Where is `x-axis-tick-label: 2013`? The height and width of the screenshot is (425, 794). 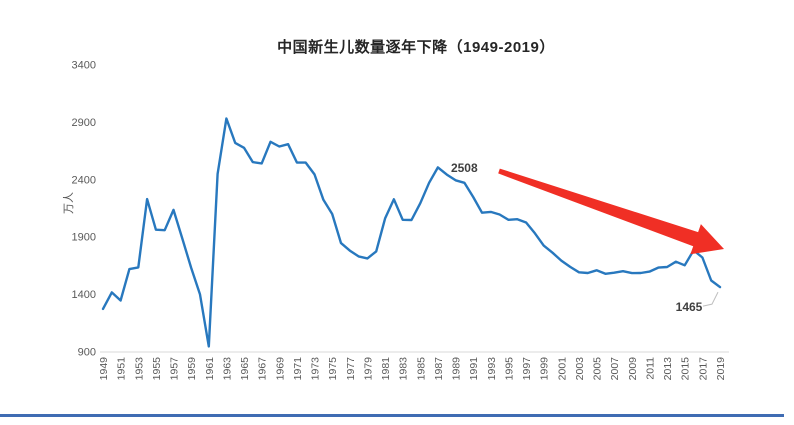 x-axis-tick-label: 2013 is located at coordinates (668, 369).